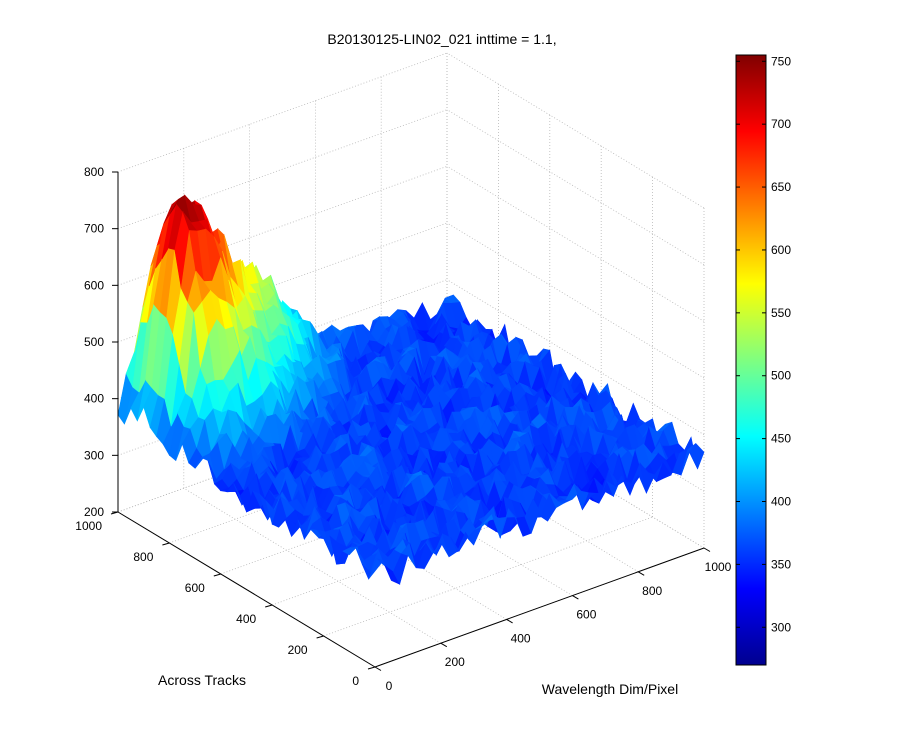  Describe the element at coordinates (781, 439) in the screenshot. I see `colorbar-tick-label: 450` at that location.